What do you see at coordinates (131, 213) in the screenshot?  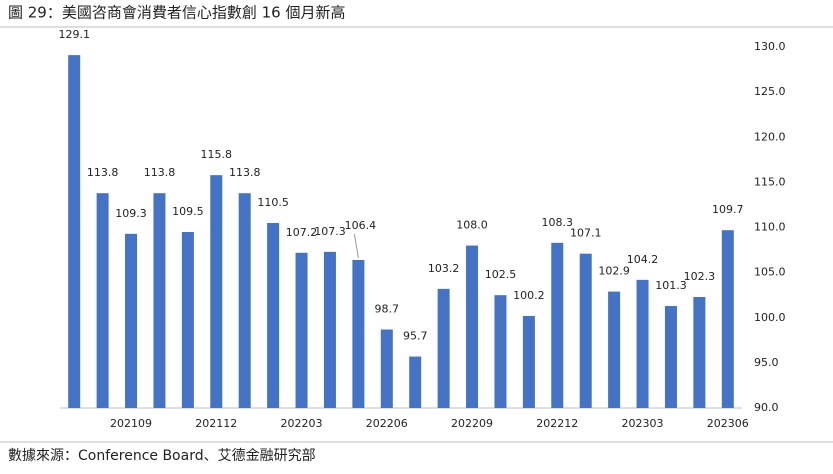 I see `data-label: 109.3` at bounding box center [131, 213].